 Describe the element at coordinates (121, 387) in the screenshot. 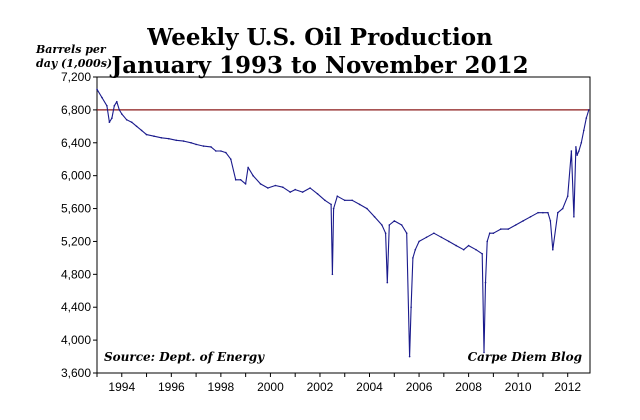

I see `x-tick-label: 1994` at that location.